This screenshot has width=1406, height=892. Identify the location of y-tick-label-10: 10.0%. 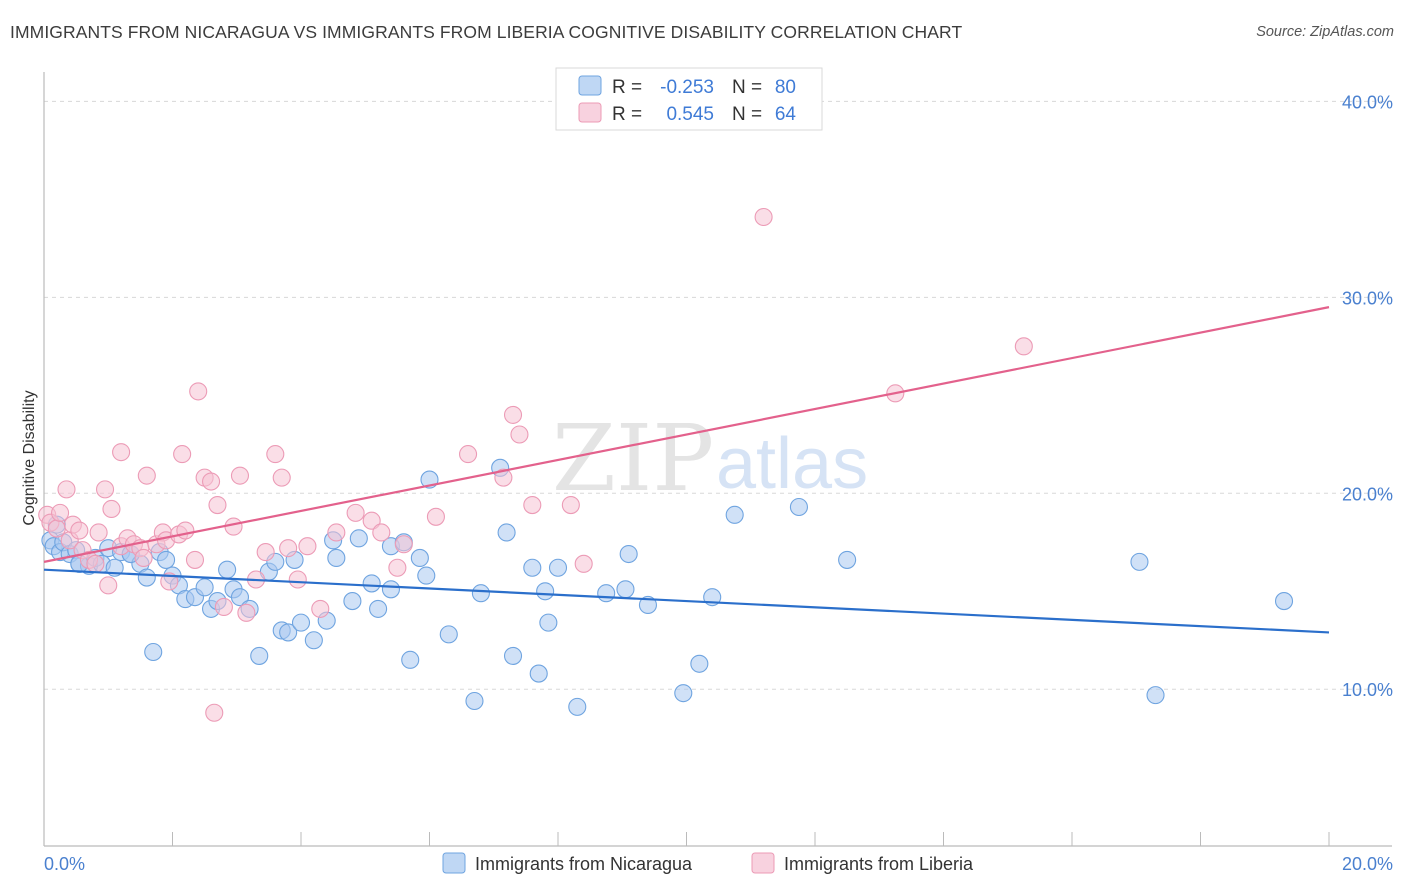
(1367, 690).